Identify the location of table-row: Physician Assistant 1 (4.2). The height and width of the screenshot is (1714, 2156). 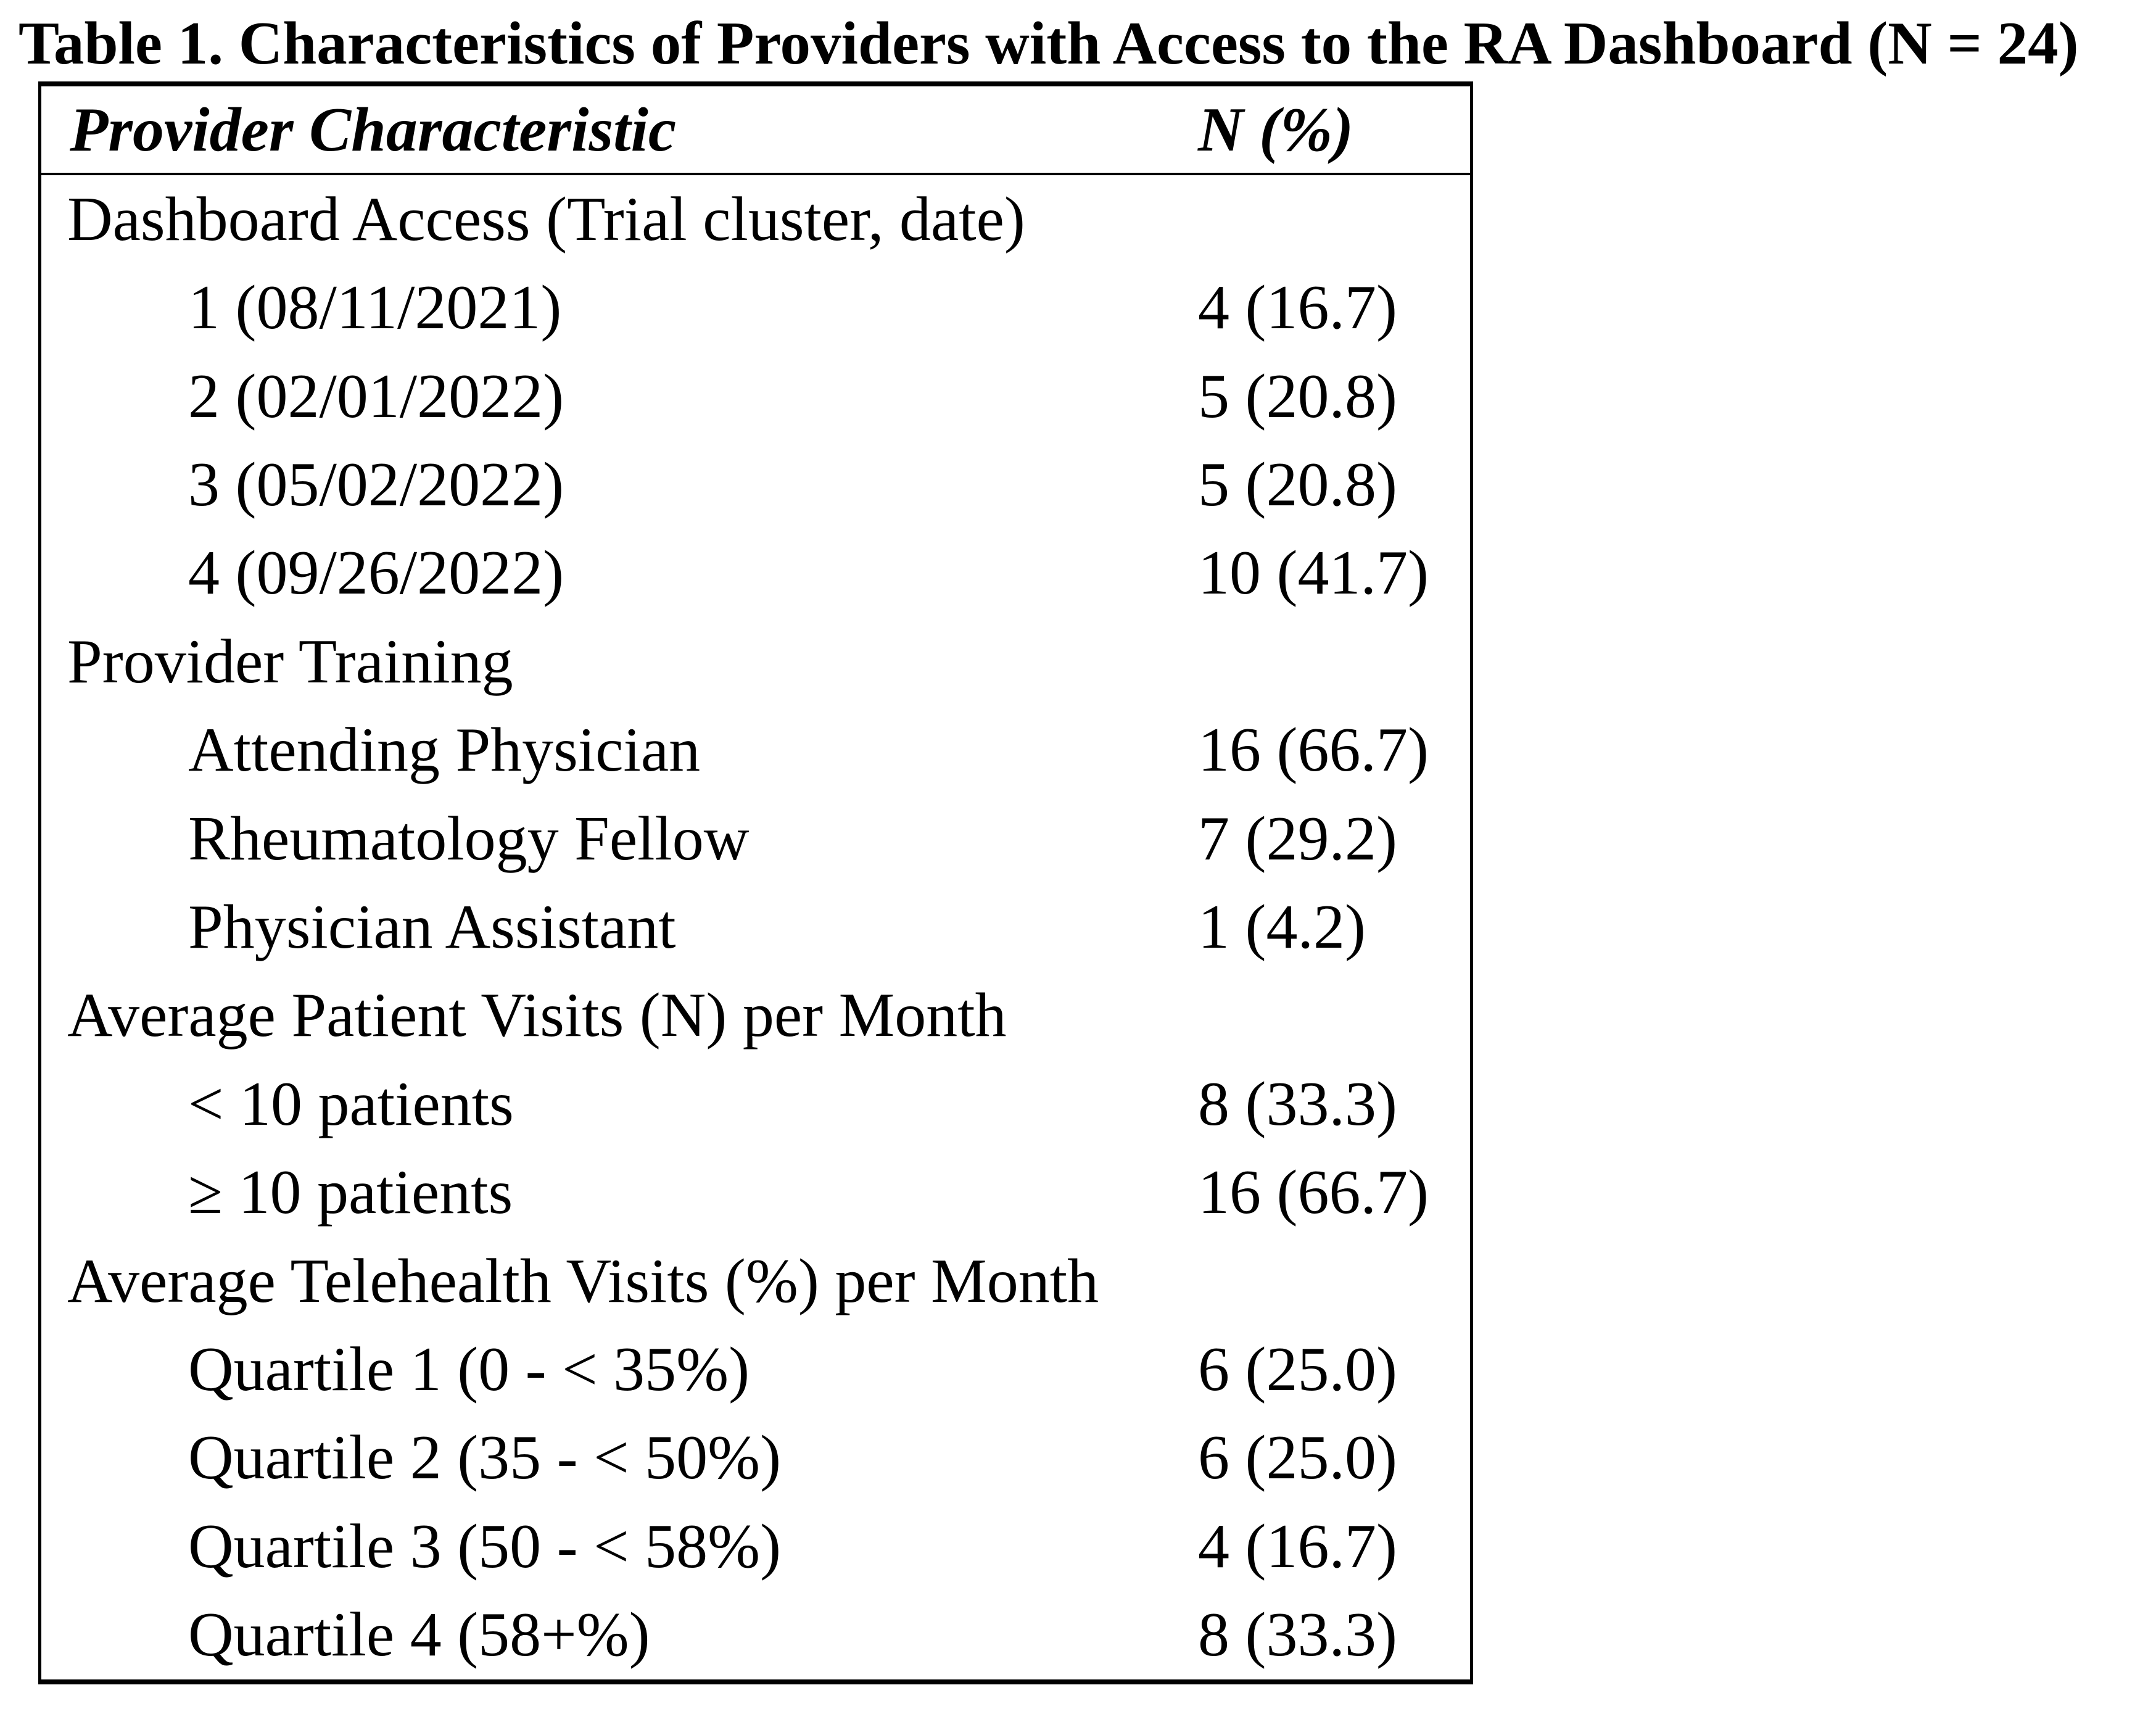
(755, 927).